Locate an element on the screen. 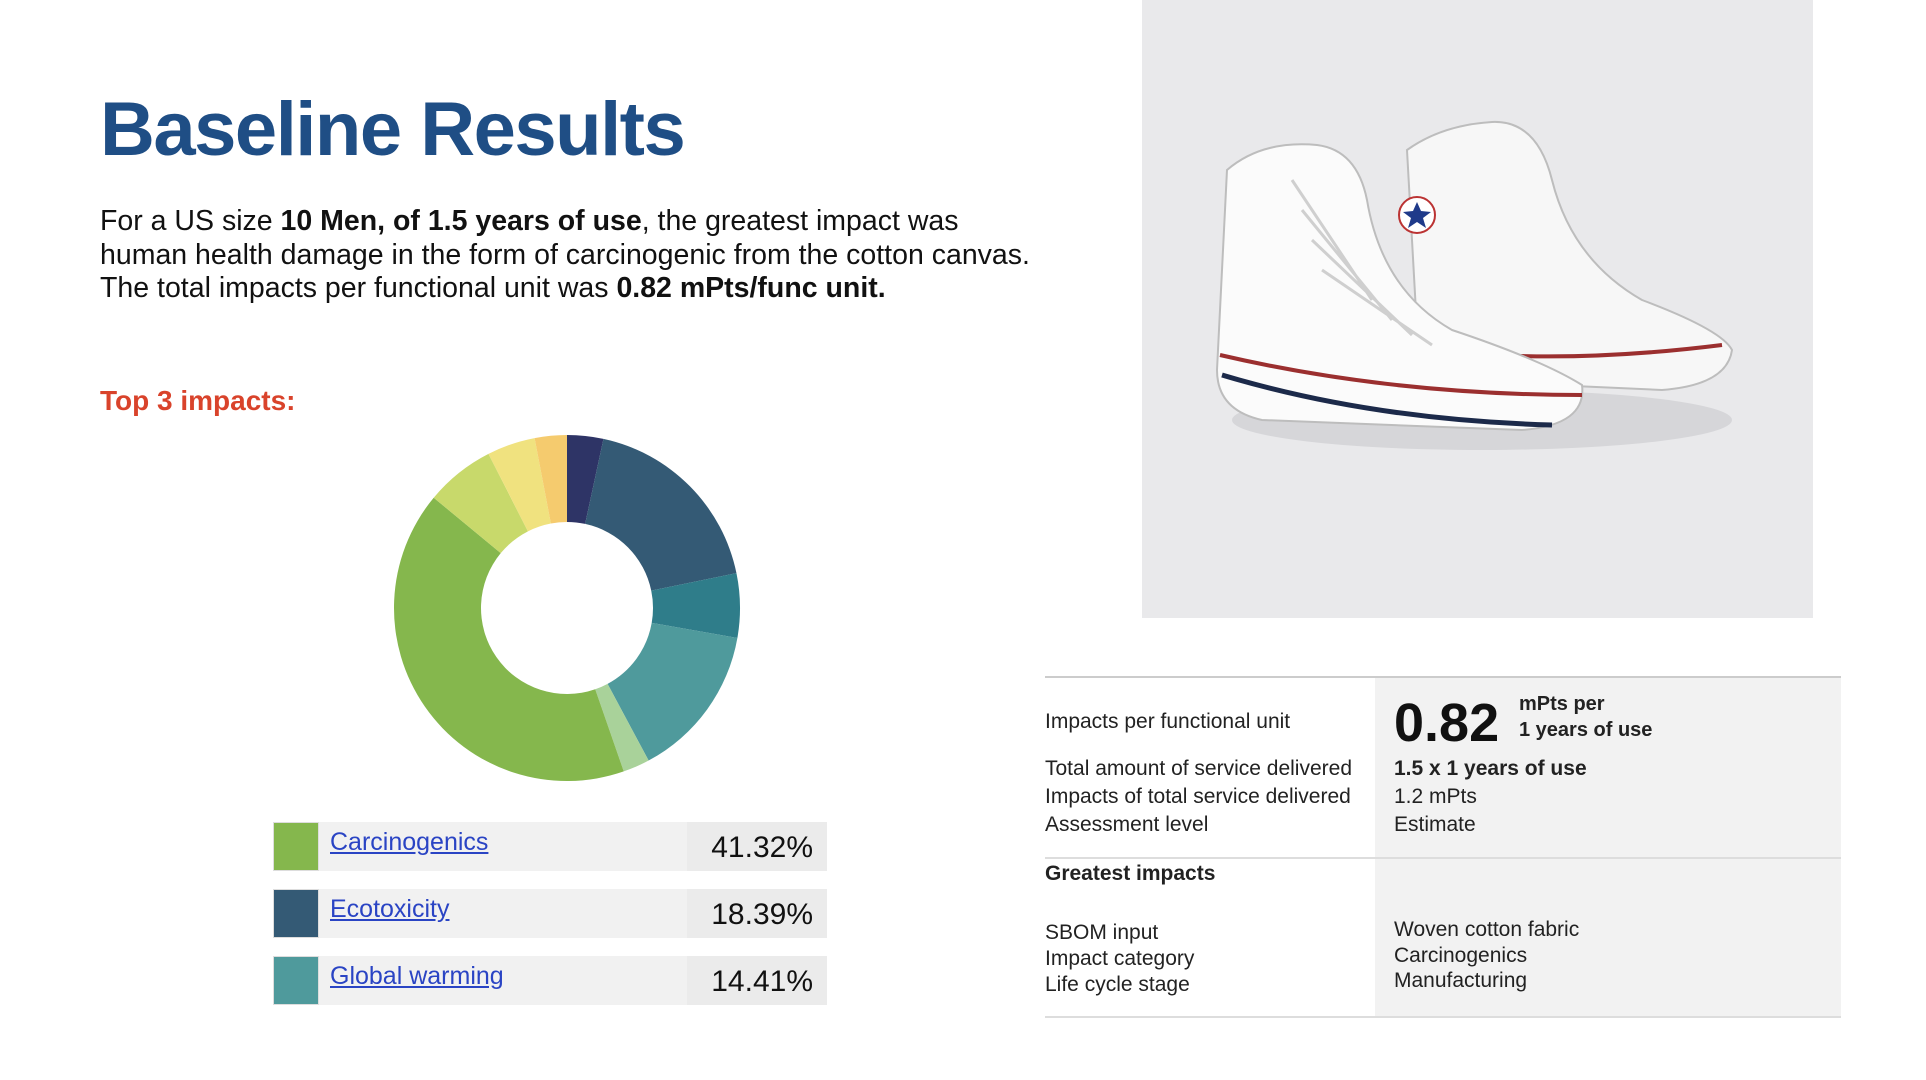 The image size is (1926, 1080). row-label: Life cycle stage is located at coordinates (1117, 984).